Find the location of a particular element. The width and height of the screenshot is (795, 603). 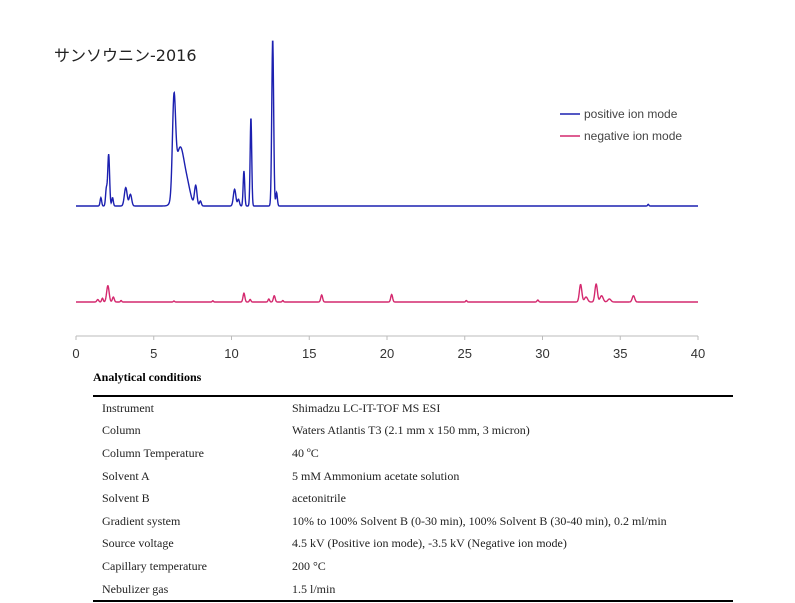

x-tick-label: 5 is located at coordinates (153, 353).